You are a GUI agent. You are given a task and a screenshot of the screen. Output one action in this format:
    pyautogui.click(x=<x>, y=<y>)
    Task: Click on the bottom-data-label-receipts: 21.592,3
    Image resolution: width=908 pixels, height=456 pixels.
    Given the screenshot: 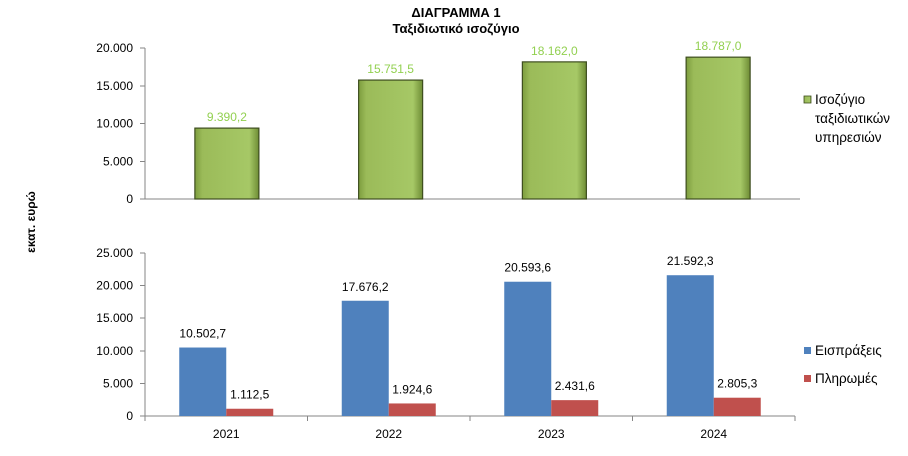 What is the action you would take?
    pyautogui.click(x=690, y=261)
    